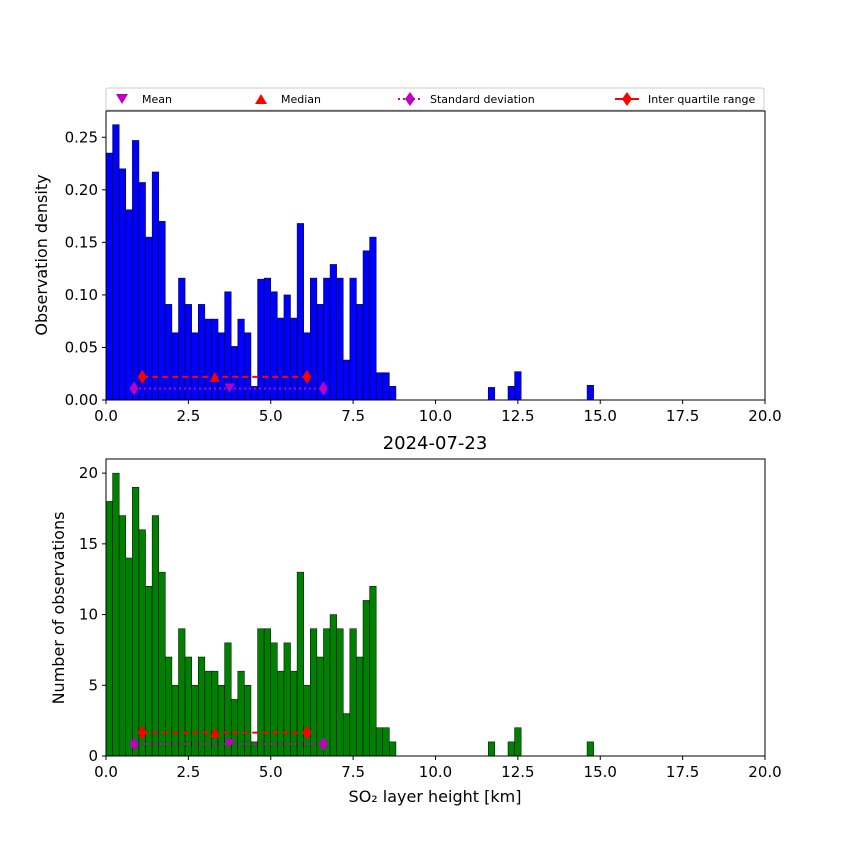 The width and height of the screenshot is (850, 850). Describe the element at coordinates (271, 772) in the screenshot. I see `count-x-tick-label: 5.0` at that location.